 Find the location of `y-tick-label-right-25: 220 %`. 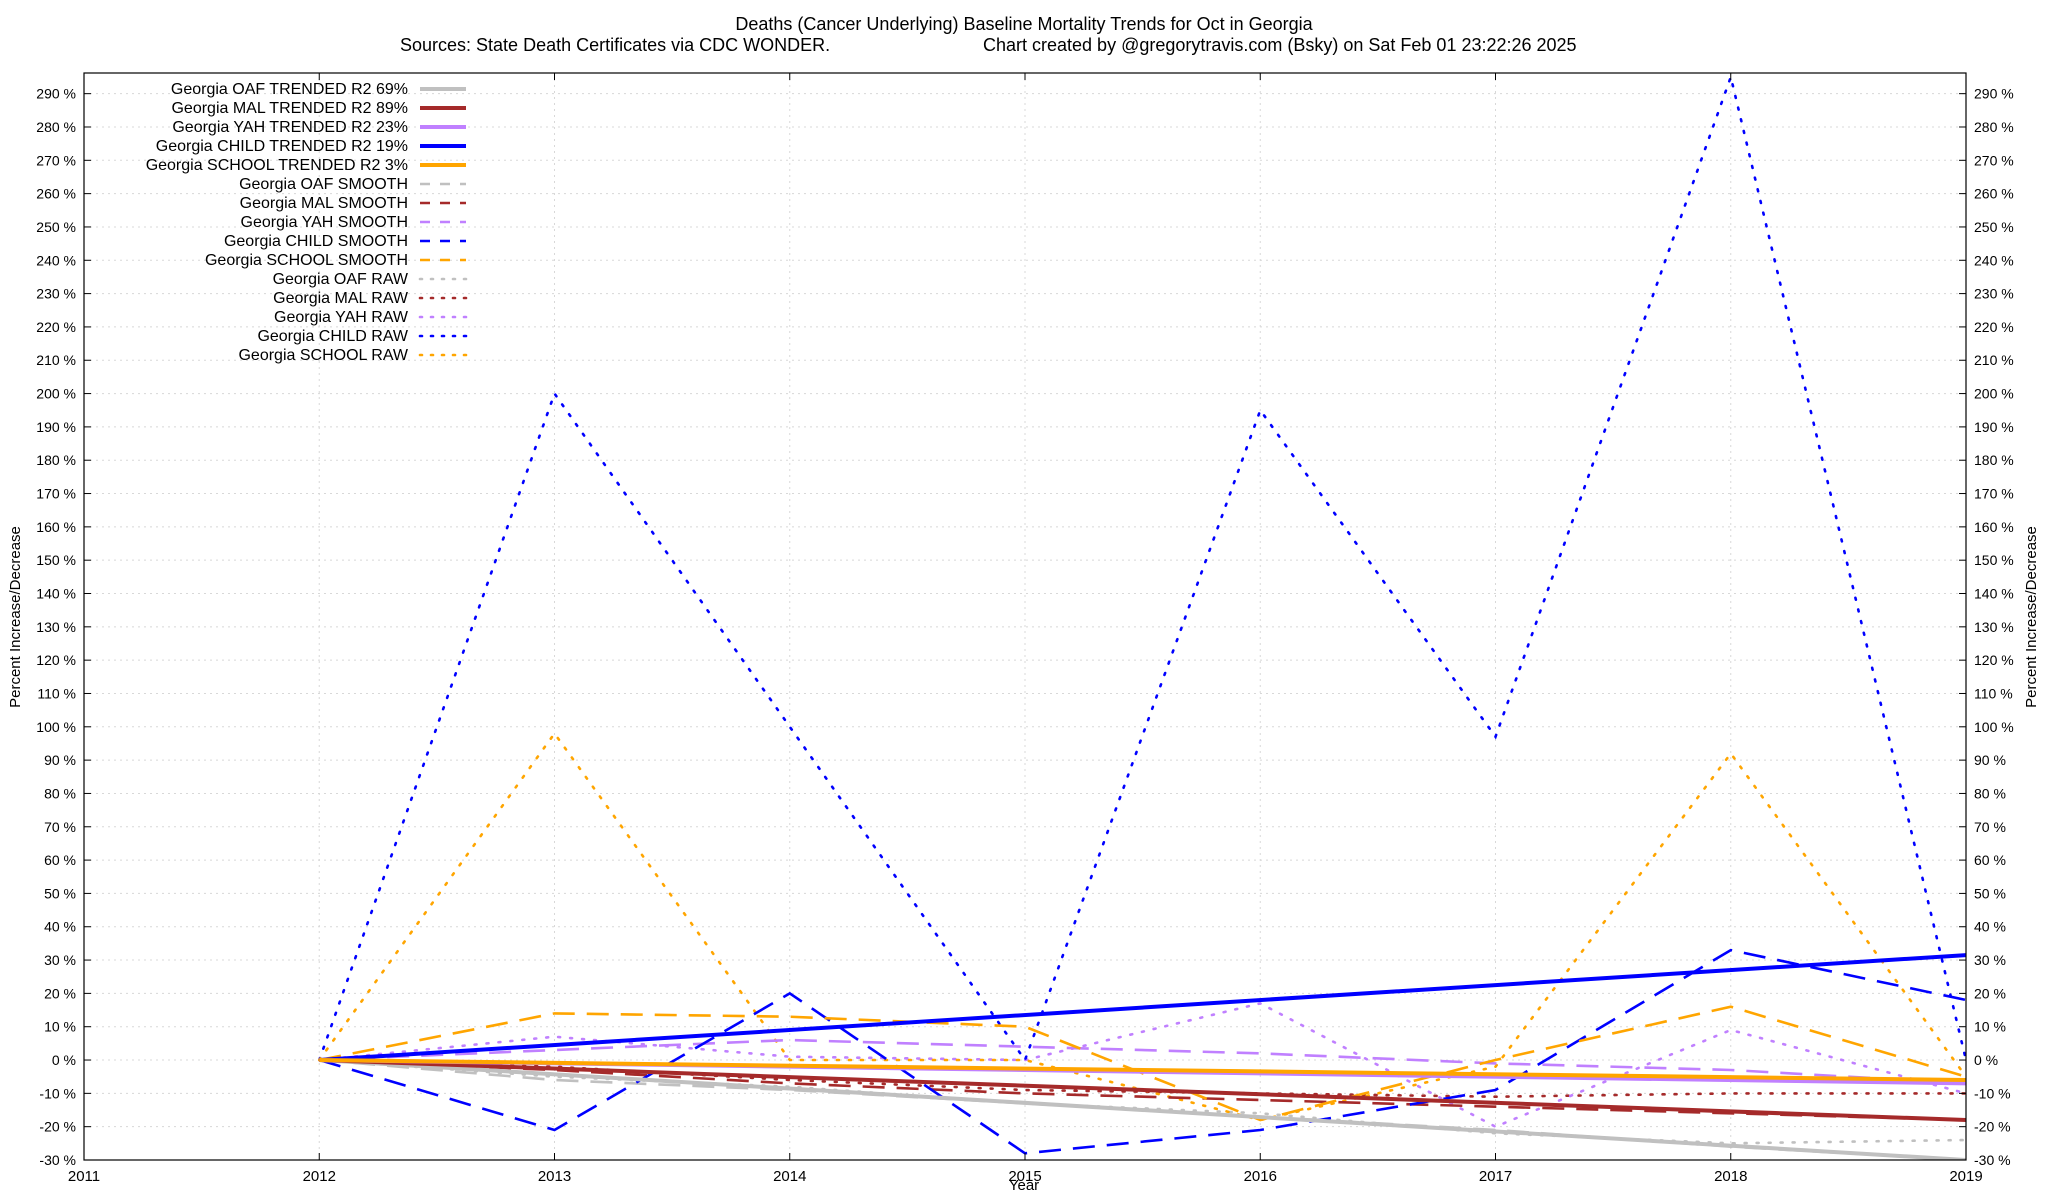

y-tick-label-right-25: 220 % is located at coordinates (1994, 327).